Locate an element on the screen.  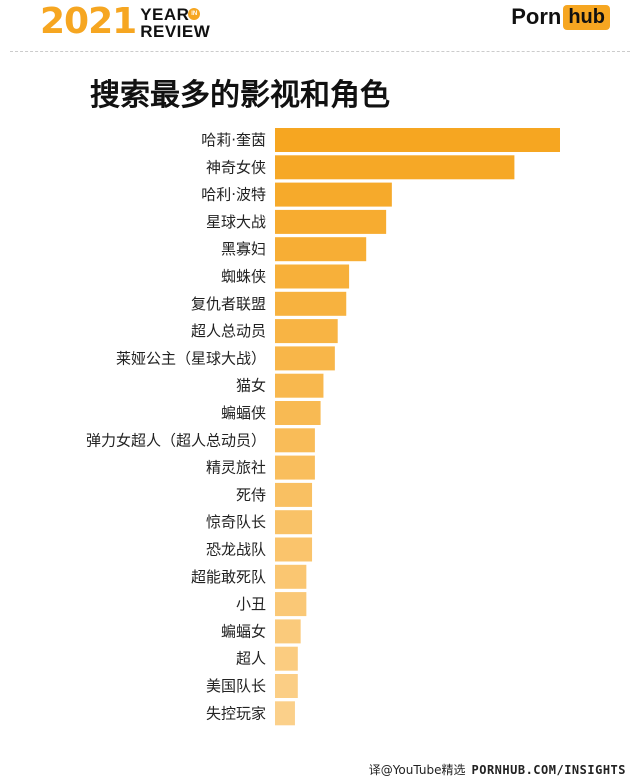
report-header: 2021 YEAR IN REVIEW Porn hub is located at coordinates (320, 26).